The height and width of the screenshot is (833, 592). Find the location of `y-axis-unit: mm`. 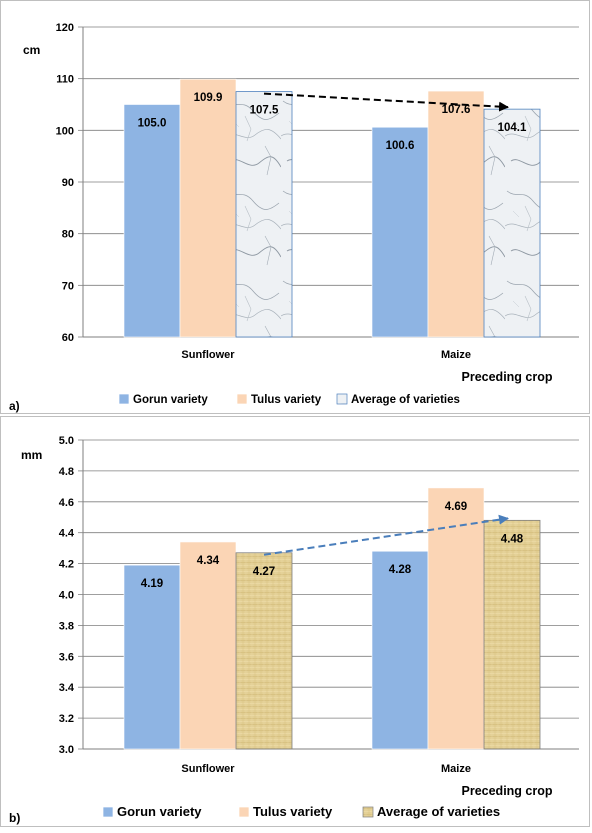

y-axis-unit: mm is located at coordinates (31, 455).